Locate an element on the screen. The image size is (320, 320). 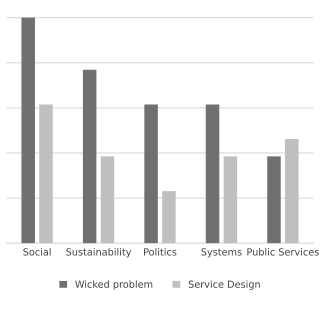
x-tick-label: Politics is located at coordinates (160, 252).